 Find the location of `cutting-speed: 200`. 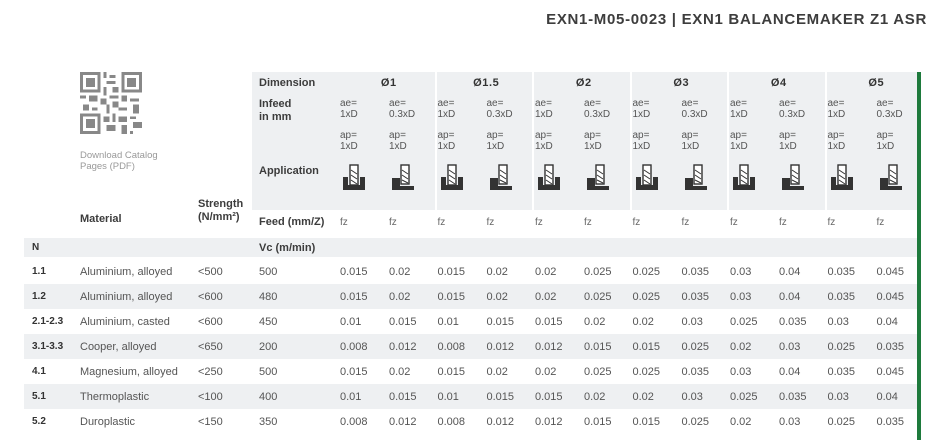

cutting-speed: 200 is located at coordinates (268, 346).